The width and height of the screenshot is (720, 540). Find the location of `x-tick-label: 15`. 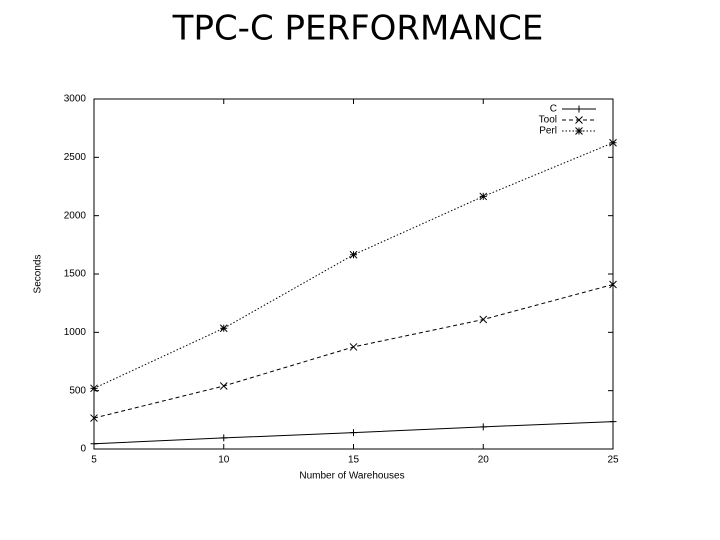

x-tick-label: 15 is located at coordinates (354, 460).